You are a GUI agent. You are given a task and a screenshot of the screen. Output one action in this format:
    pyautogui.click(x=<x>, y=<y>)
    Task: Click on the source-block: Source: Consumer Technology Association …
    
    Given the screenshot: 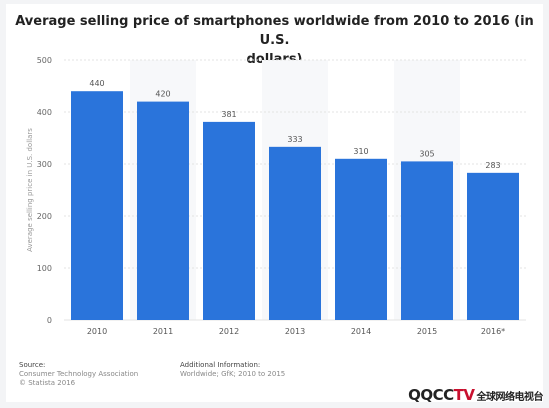 What is the action you would take?
    pyautogui.click(x=78, y=374)
    